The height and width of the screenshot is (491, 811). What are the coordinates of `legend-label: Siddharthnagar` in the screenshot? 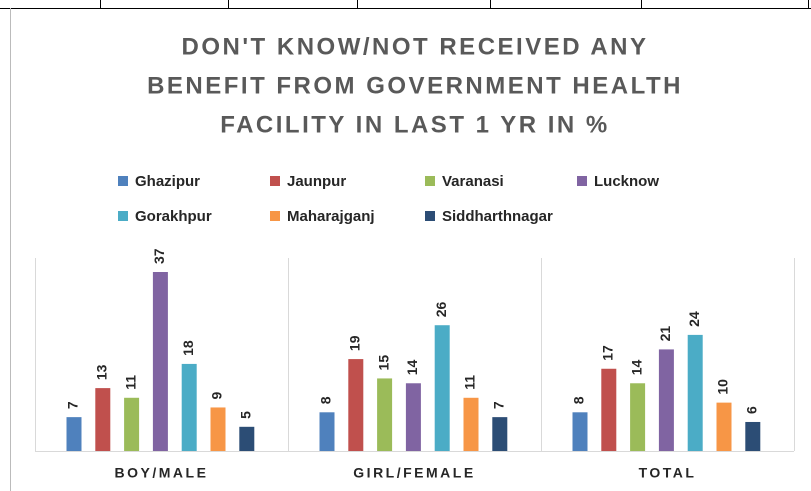 It's located at (497, 216).